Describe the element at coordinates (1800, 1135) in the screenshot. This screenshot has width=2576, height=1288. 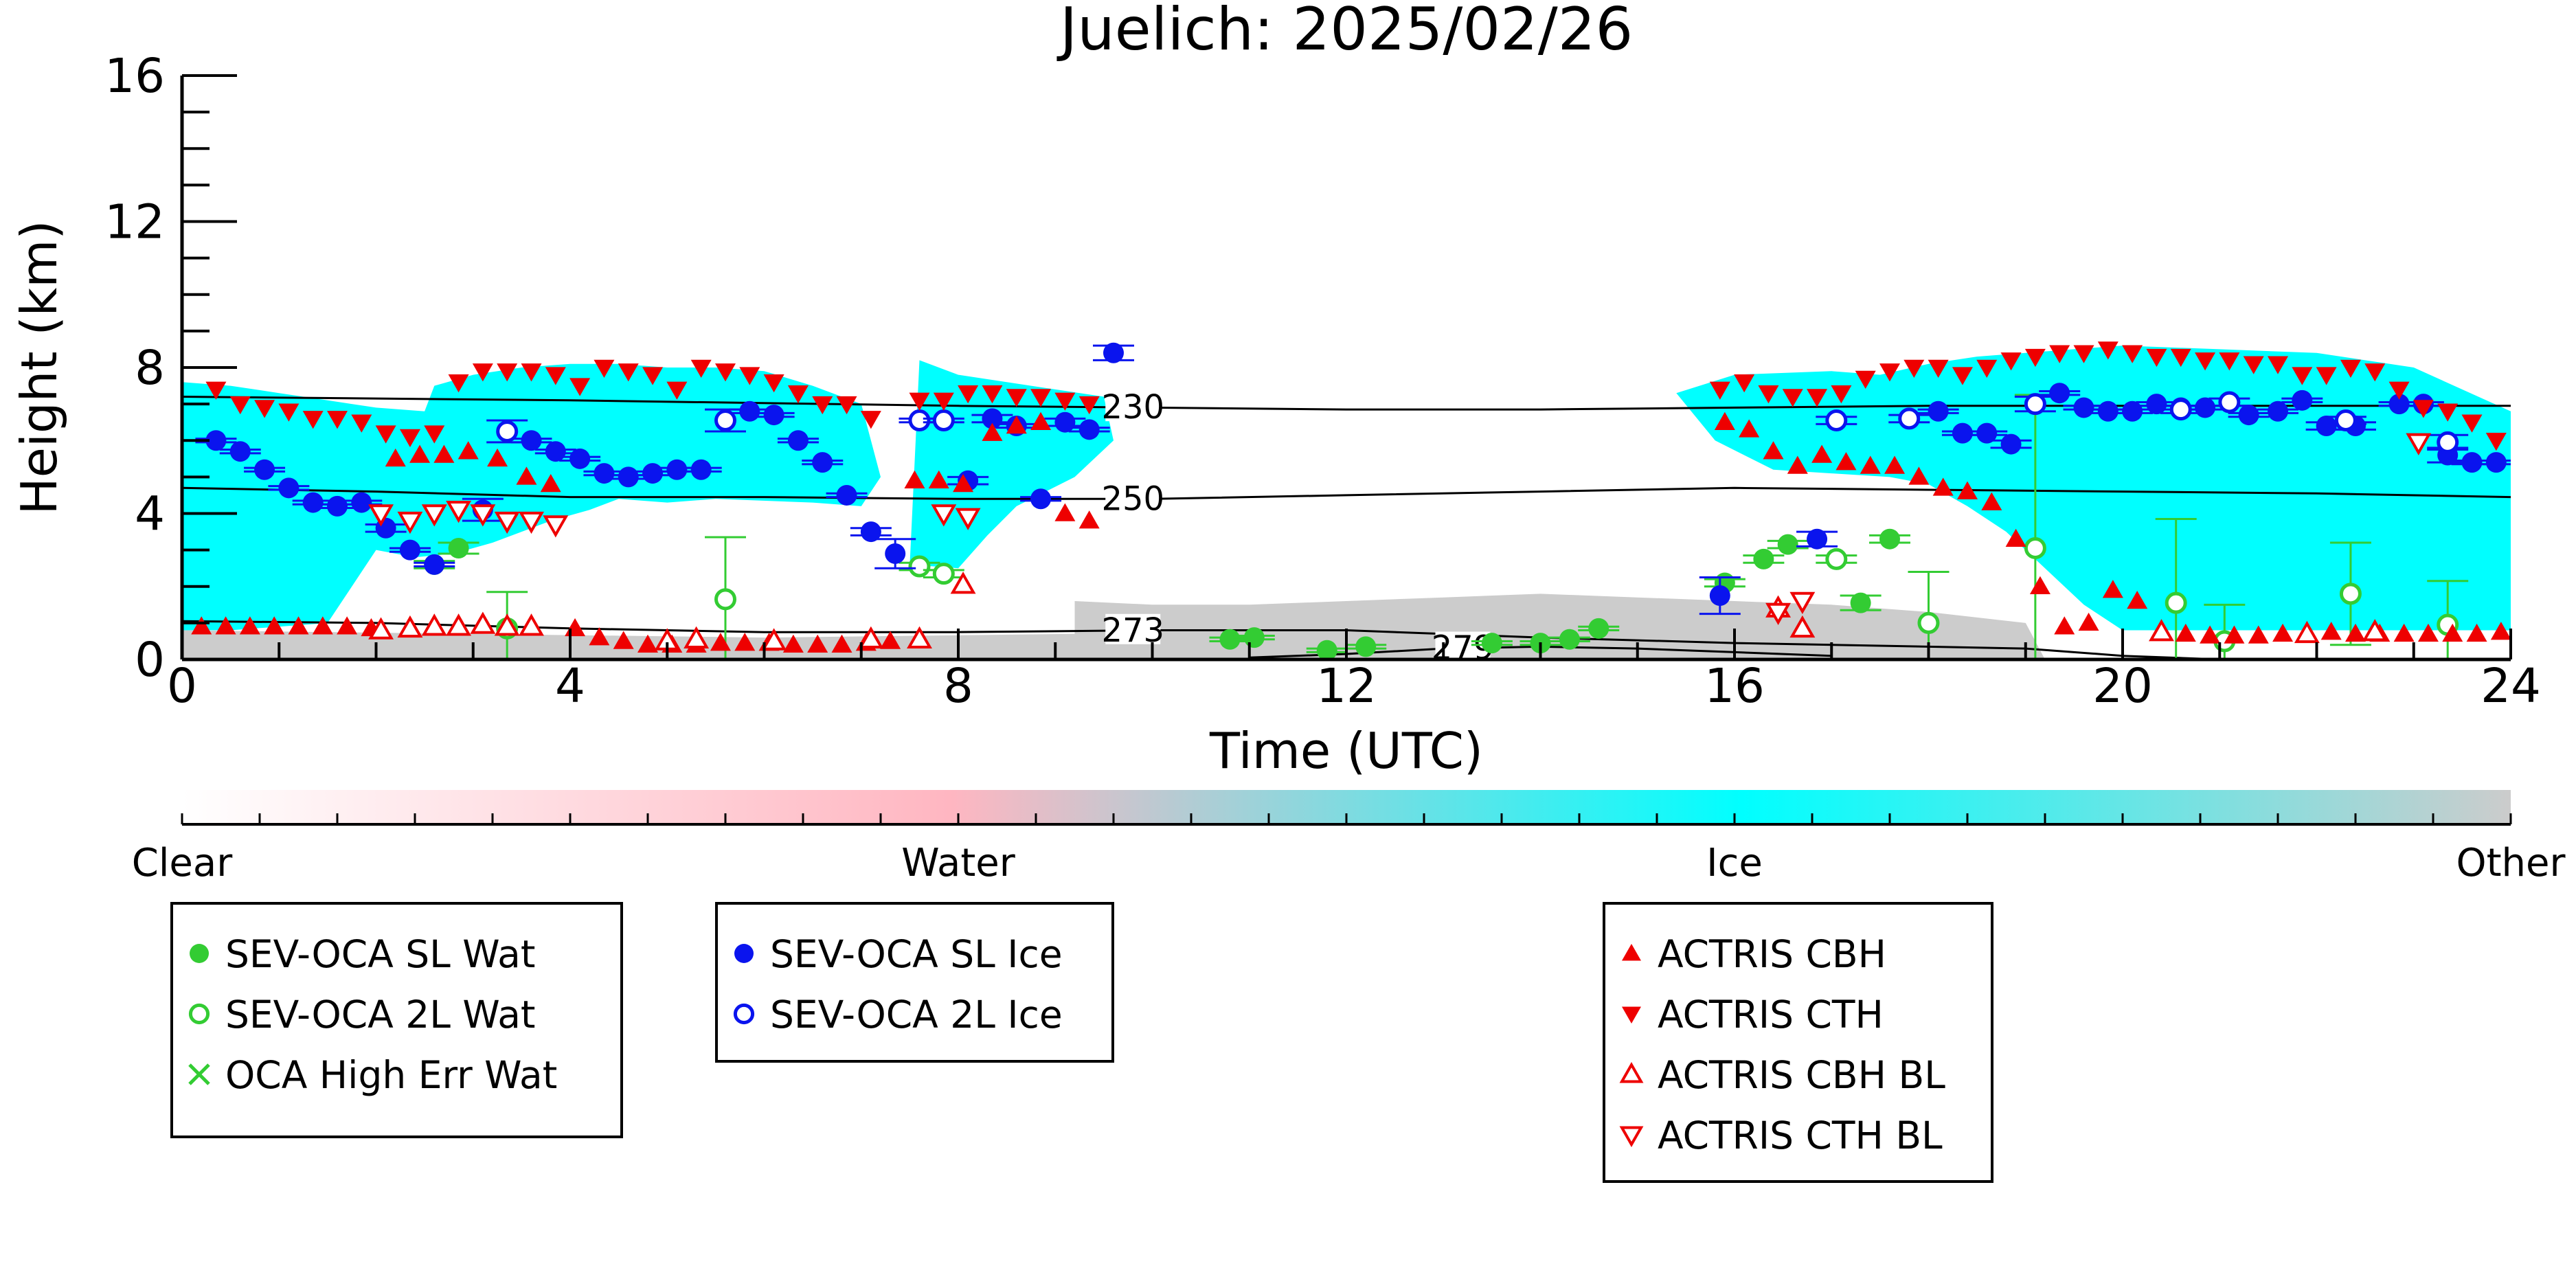
I see `legend-label: ACTRIS CTH BL` at that location.